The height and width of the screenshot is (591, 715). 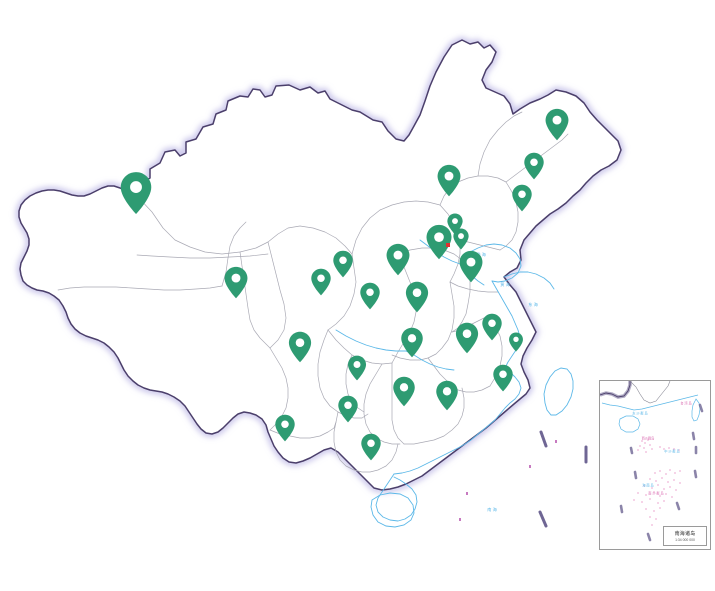 I want to click on marker-qinghai, so click(x=236, y=282).